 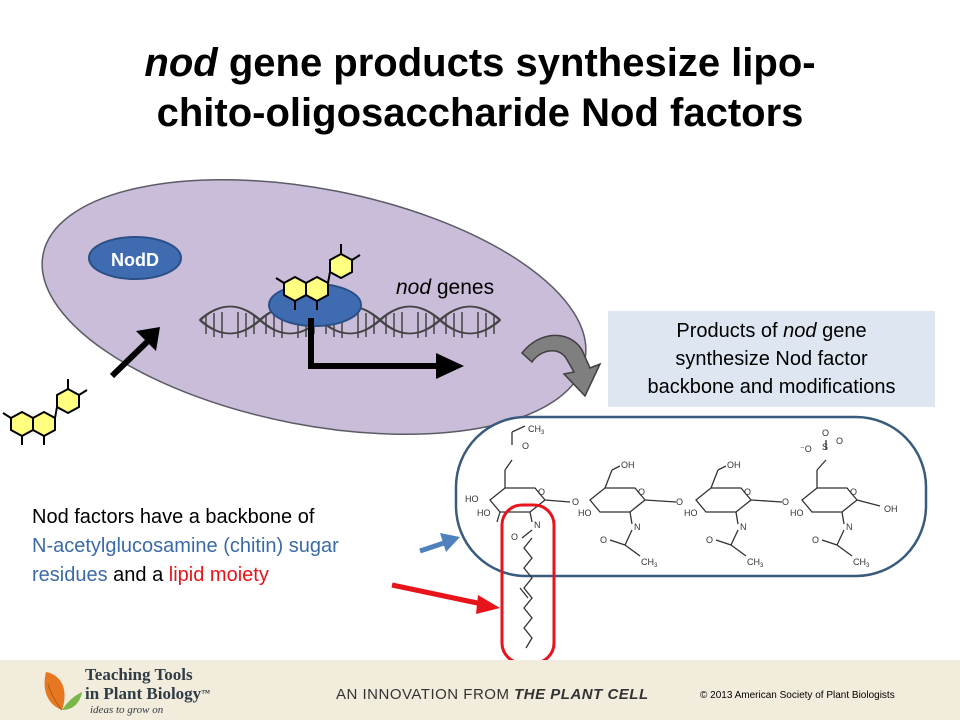 I want to click on lipid-moiety-highlight, so click(x=528, y=581).